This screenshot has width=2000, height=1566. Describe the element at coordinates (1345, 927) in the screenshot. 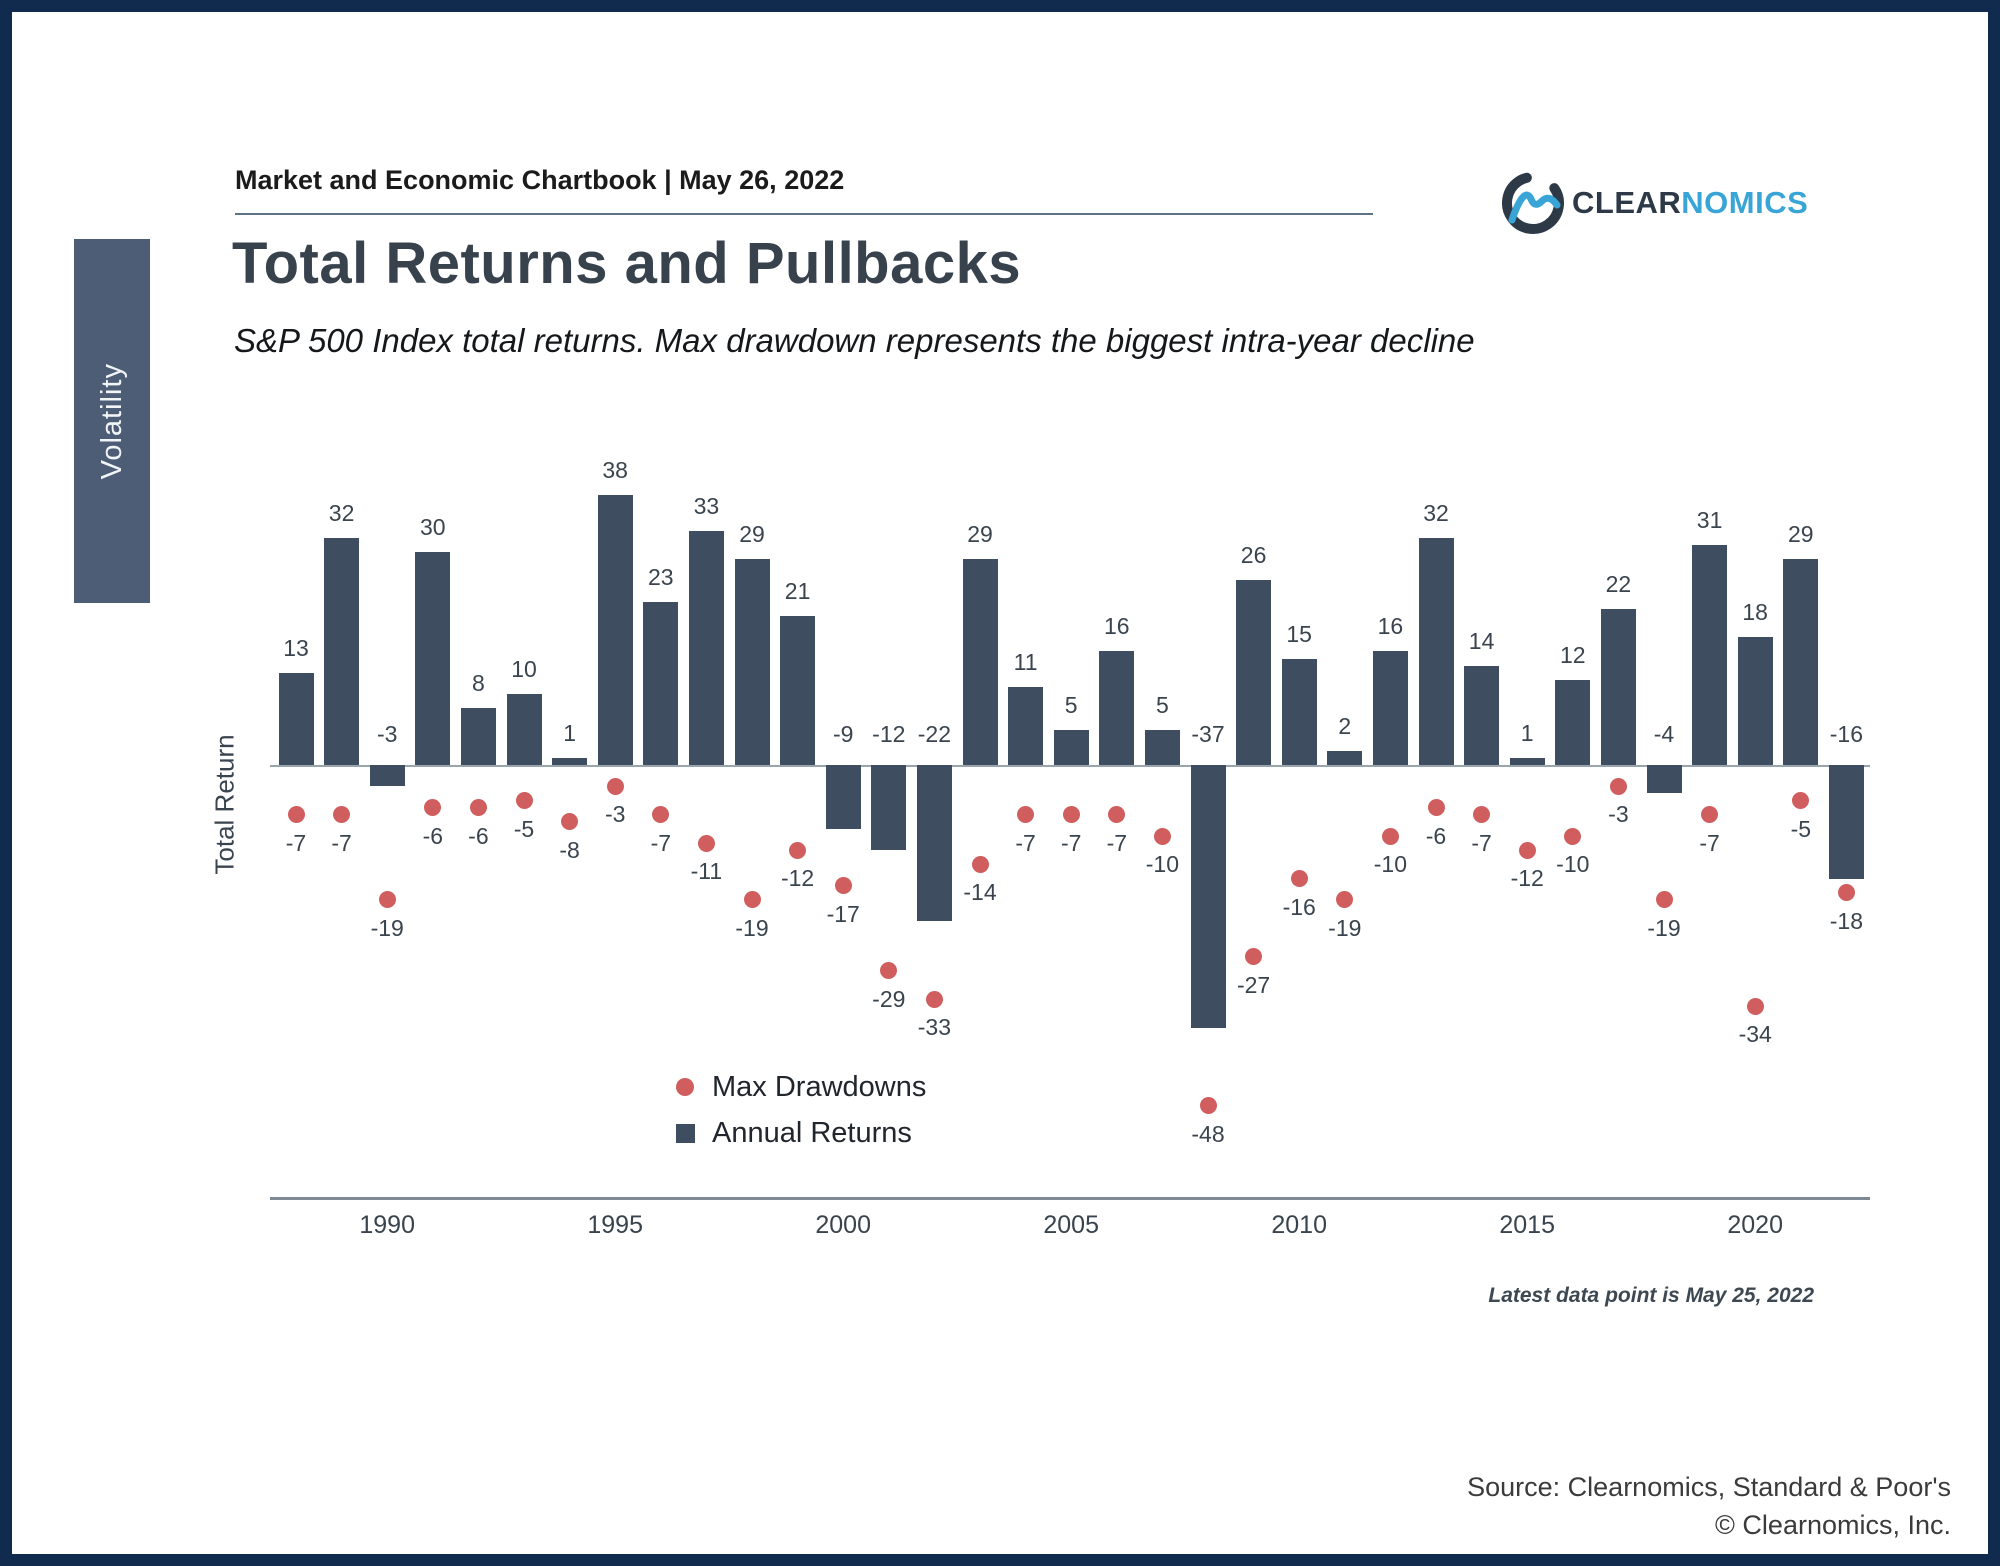

I see `drawdown-label-2011: -19` at that location.